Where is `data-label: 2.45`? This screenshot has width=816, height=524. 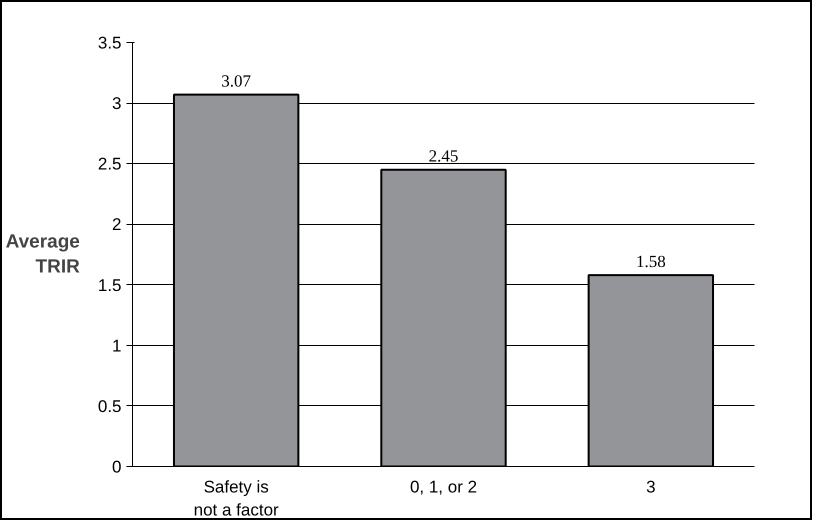
data-label: 2.45 is located at coordinates (443, 156).